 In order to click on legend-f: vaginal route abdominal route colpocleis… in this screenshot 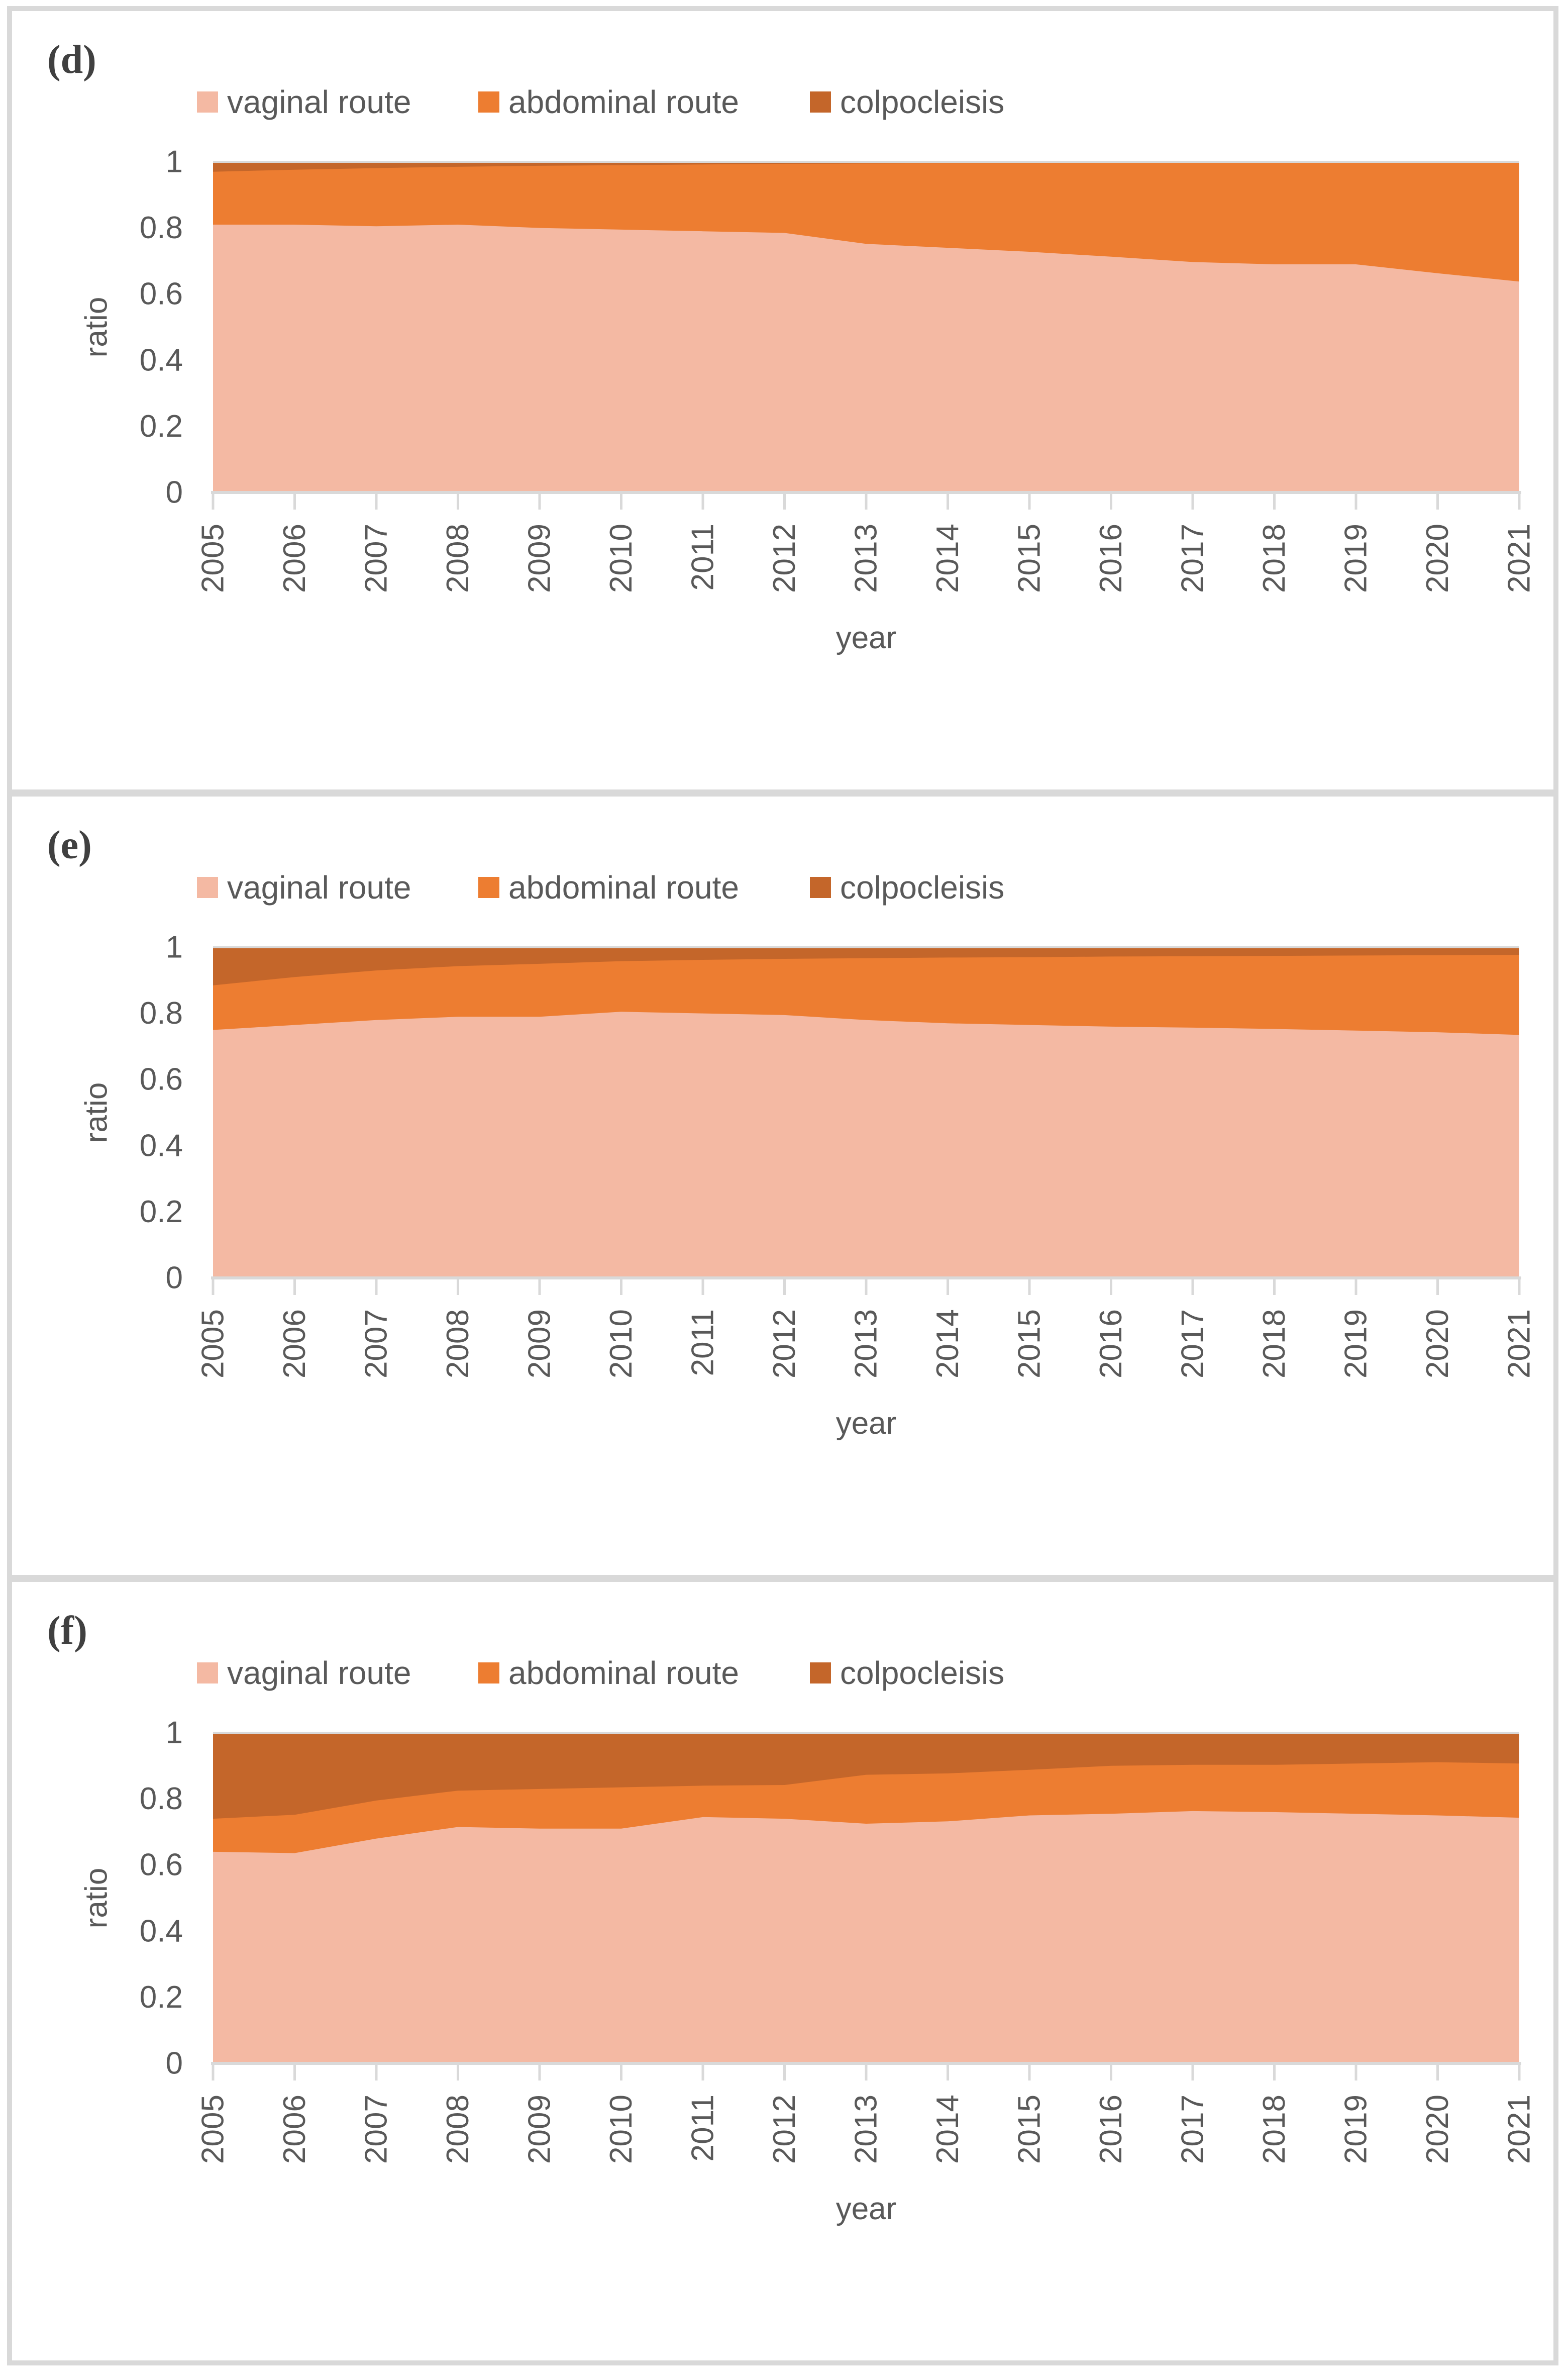, I will do `click(782, 1673)`.